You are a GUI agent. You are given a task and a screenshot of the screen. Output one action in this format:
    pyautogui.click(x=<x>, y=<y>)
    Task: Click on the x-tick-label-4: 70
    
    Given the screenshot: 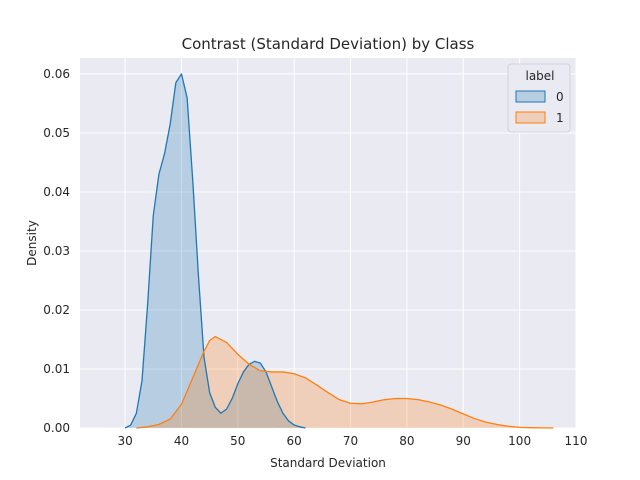 What is the action you would take?
    pyautogui.click(x=350, y=441)
    